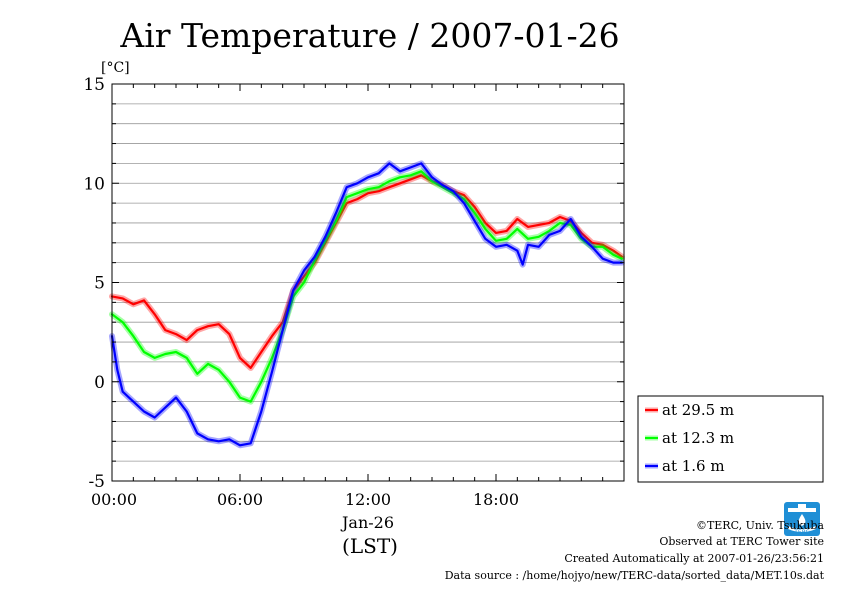 The height and width of the screenshot is (595, 842). What do you see at coordinates (802, 519) in the screenshot?
I see `terc-logo: TERC` at bounding box center [802, 519].